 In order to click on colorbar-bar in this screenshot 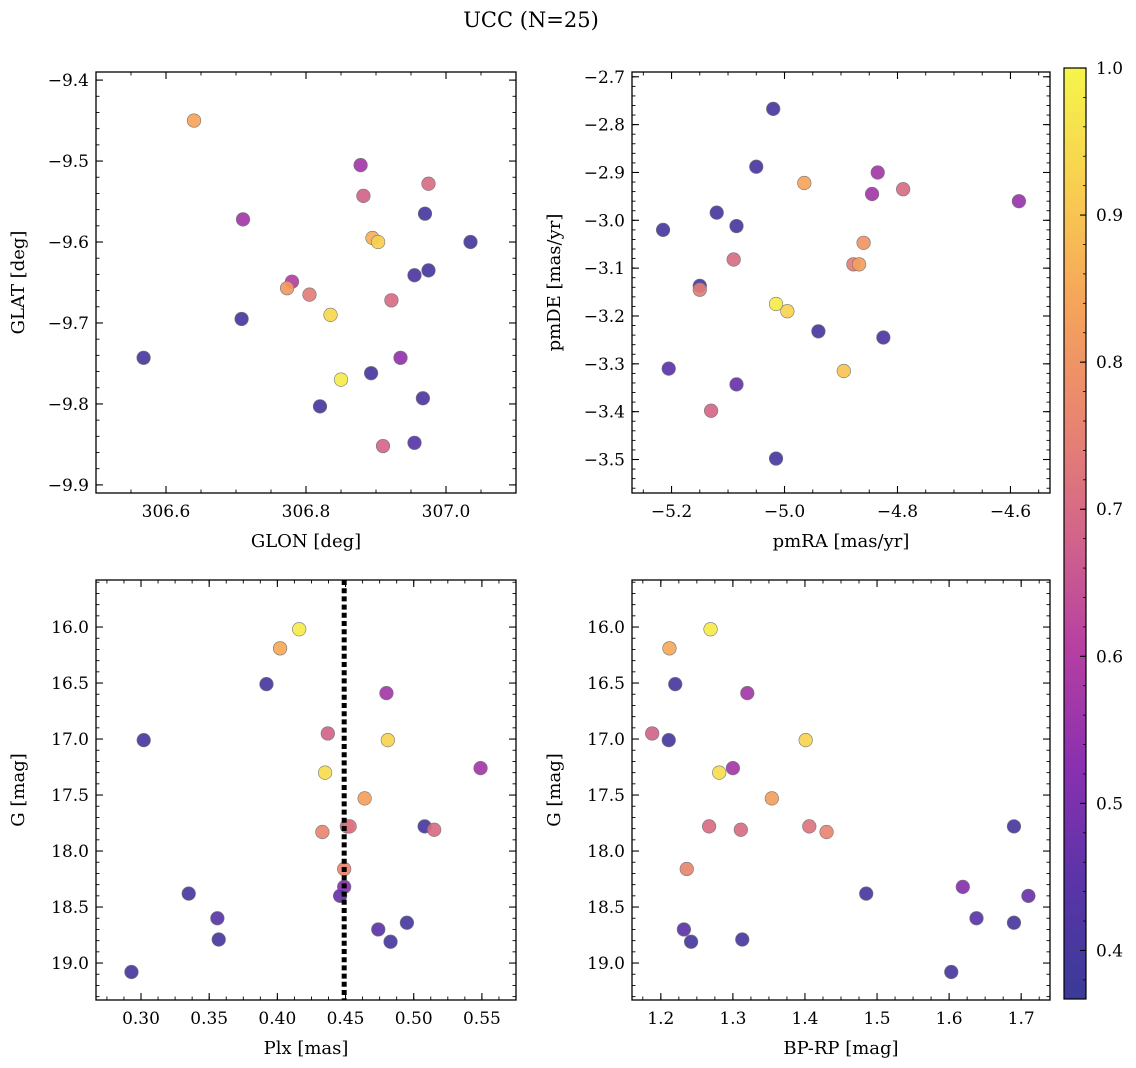, I will do `click(1075, 533)`.